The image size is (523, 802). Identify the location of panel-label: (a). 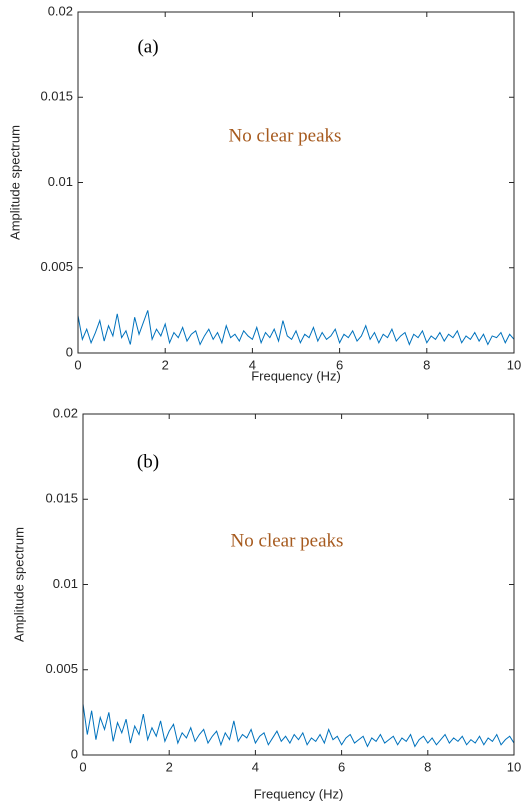
(147, 46).